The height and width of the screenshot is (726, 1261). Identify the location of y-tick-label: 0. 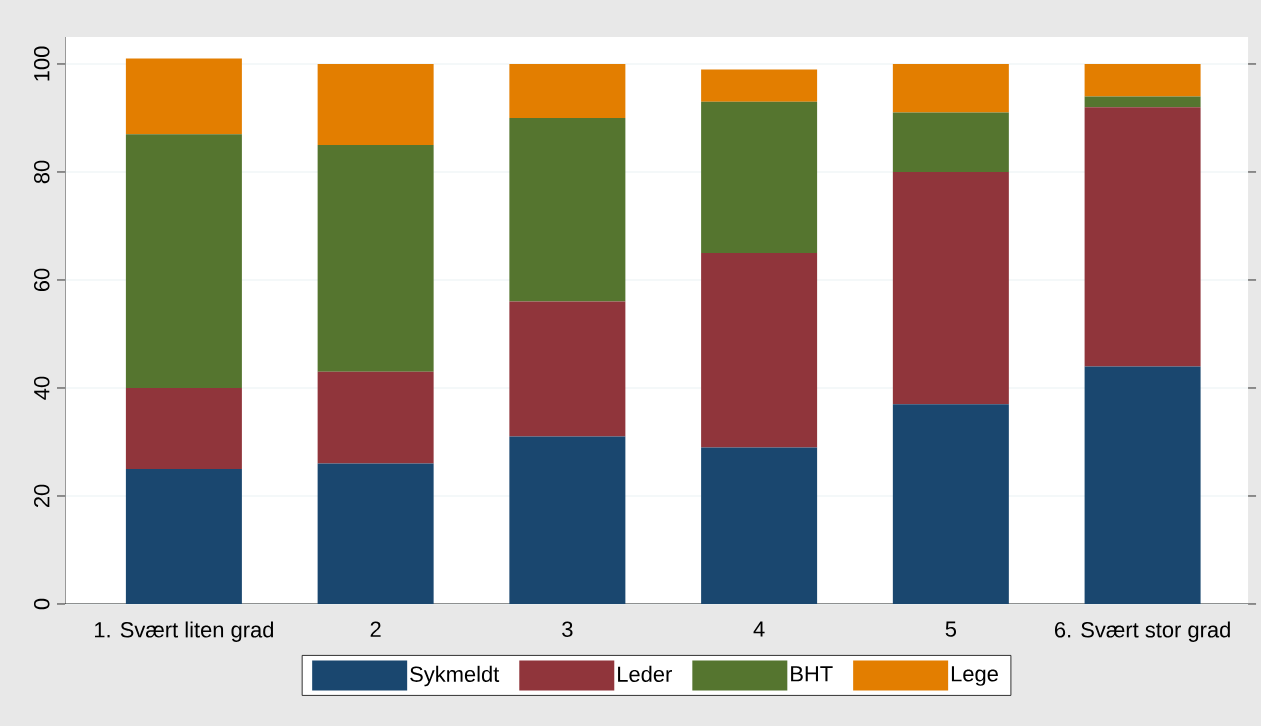
(41, 604).